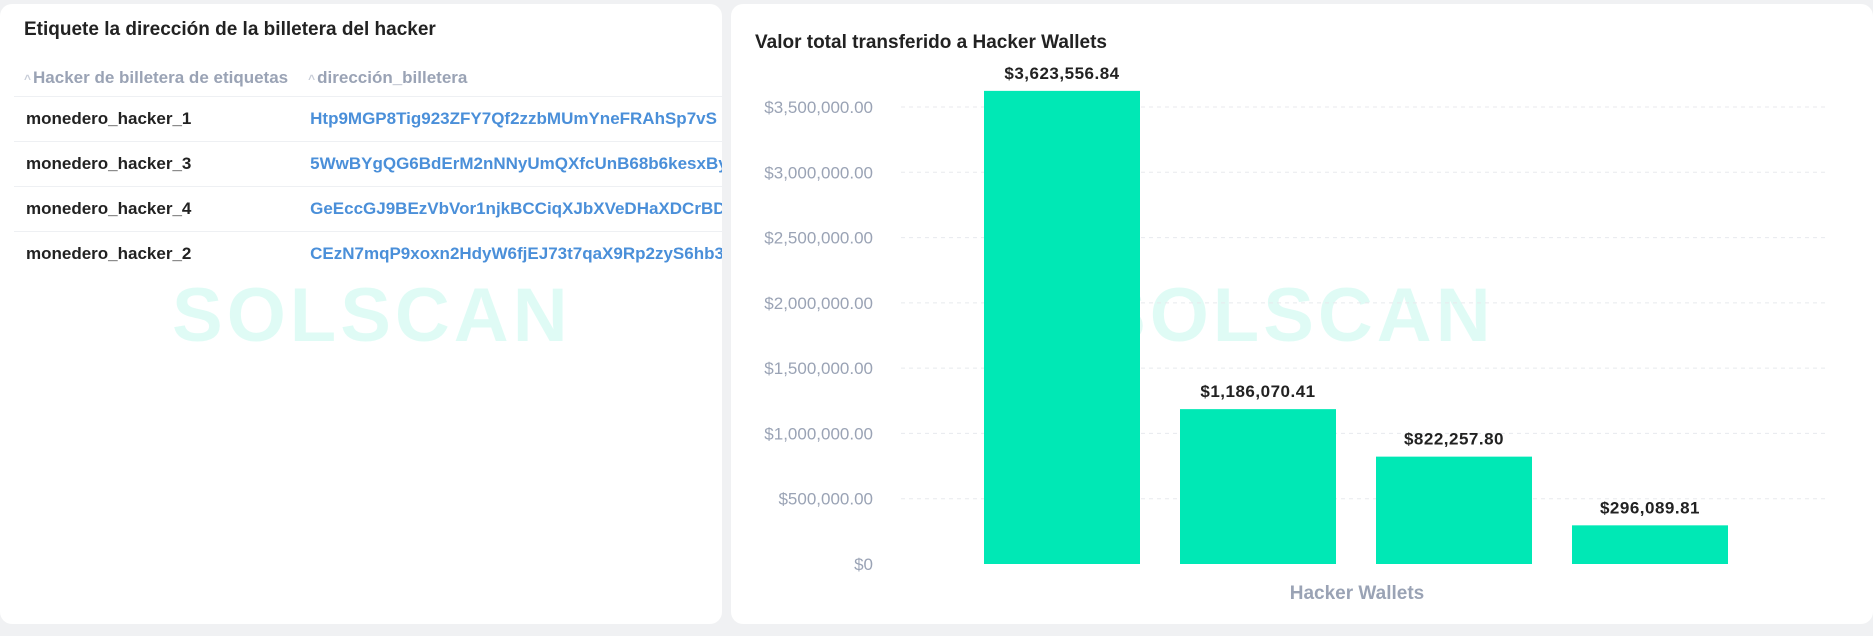 Image resolution: width=1873 pixels, height=636 pixels. What do you see at coordinates (931, 42) in the screenshot?
I see `chart-title: Valor total transferido a Hacker Wallets` at bounding box center [931, 42].